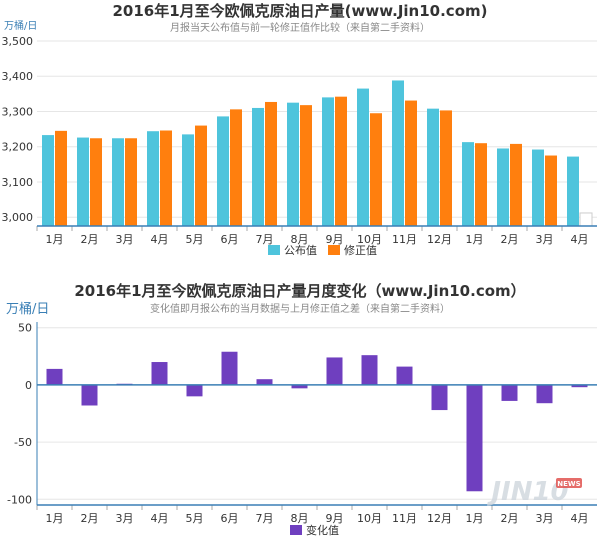 The width and height of the screenshot is (600, 539). I want to click on chart1-x-tick: 1月, so click(475, 239).